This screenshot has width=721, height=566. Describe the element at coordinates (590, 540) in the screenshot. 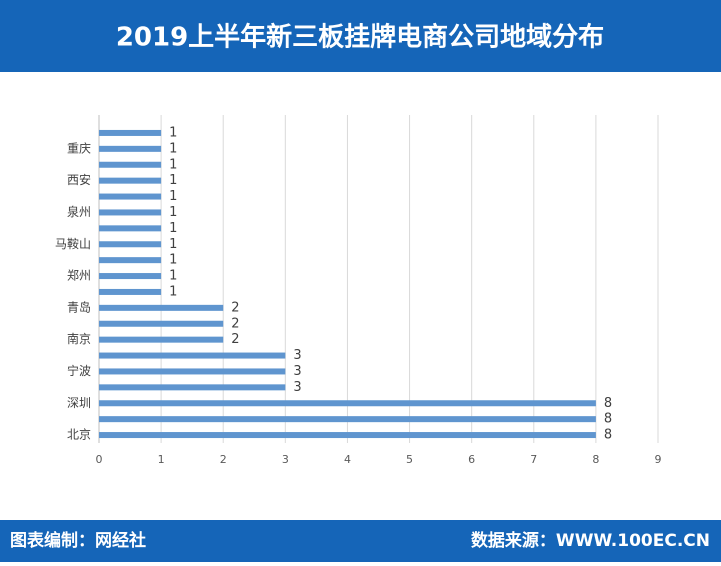

I see `footer-right: 数据来源：WWW.100EC.CN` at that location.